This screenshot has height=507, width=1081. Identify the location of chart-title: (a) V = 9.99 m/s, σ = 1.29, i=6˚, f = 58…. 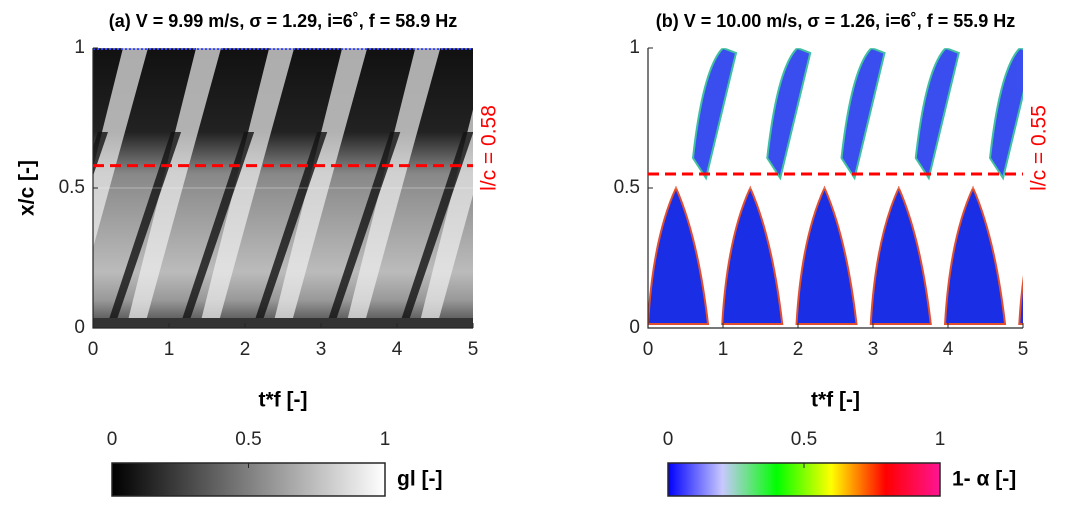
(283, 21).